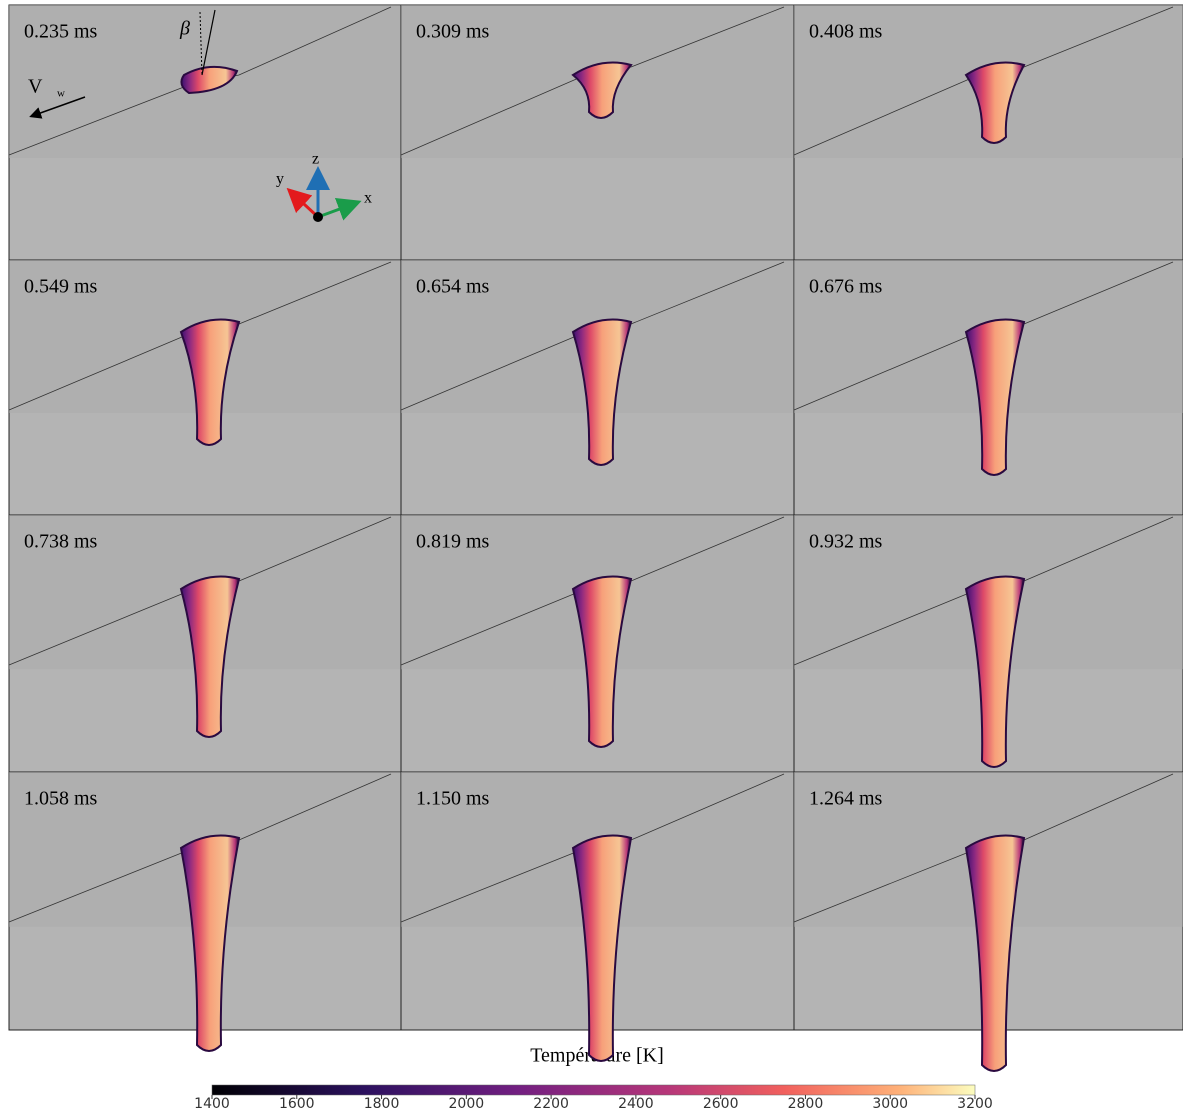 The height and width of the screenshot is (1117, 1183). Describe the element at coordinates (806, 1104) in the screenshot. I see `colorbar-tick-label: 2800` at that location.